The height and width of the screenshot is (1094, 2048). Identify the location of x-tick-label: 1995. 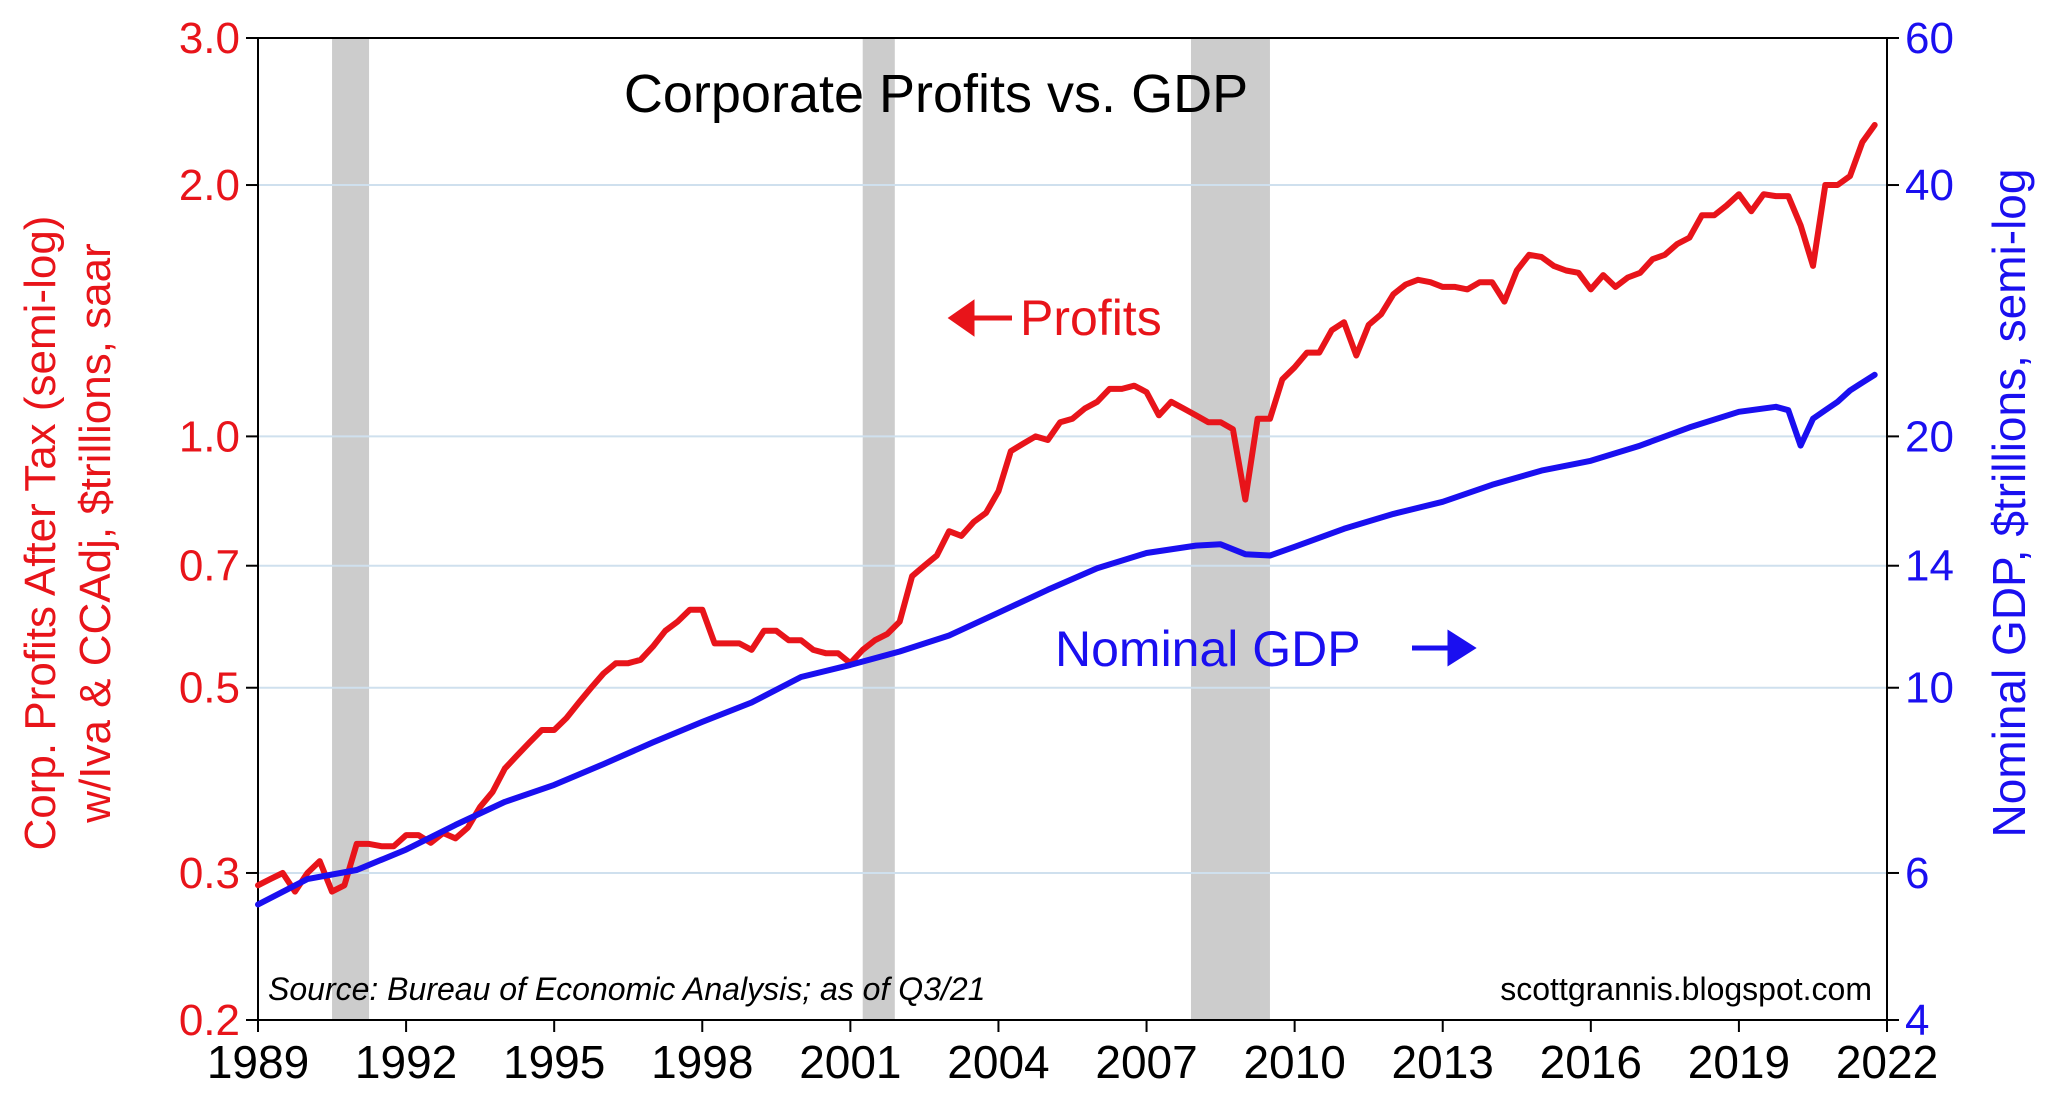
(554, 1062).